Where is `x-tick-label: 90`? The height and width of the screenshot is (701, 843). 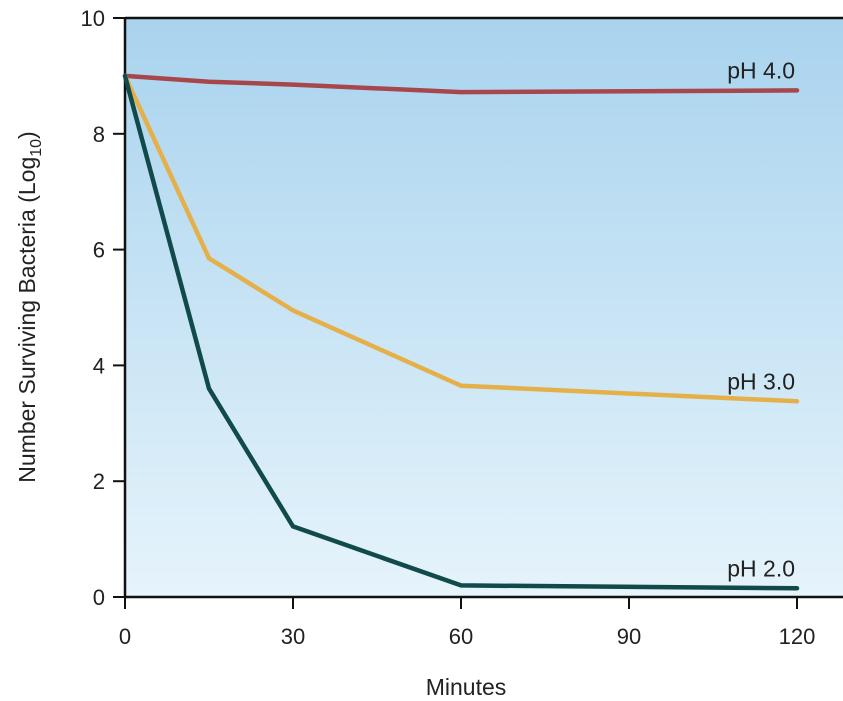
x-tick-label: 90 is located at coordinates (629, 636).